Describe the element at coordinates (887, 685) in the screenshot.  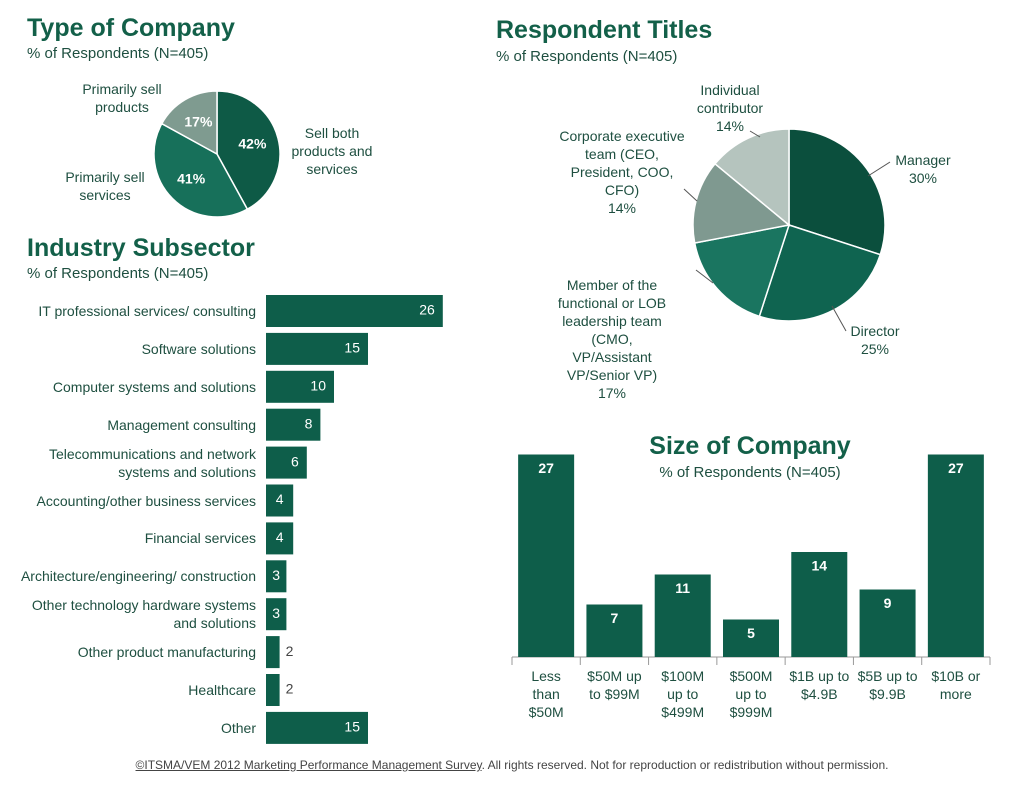
I see `x-tick-label: $5B up to $9.9B` at that location.